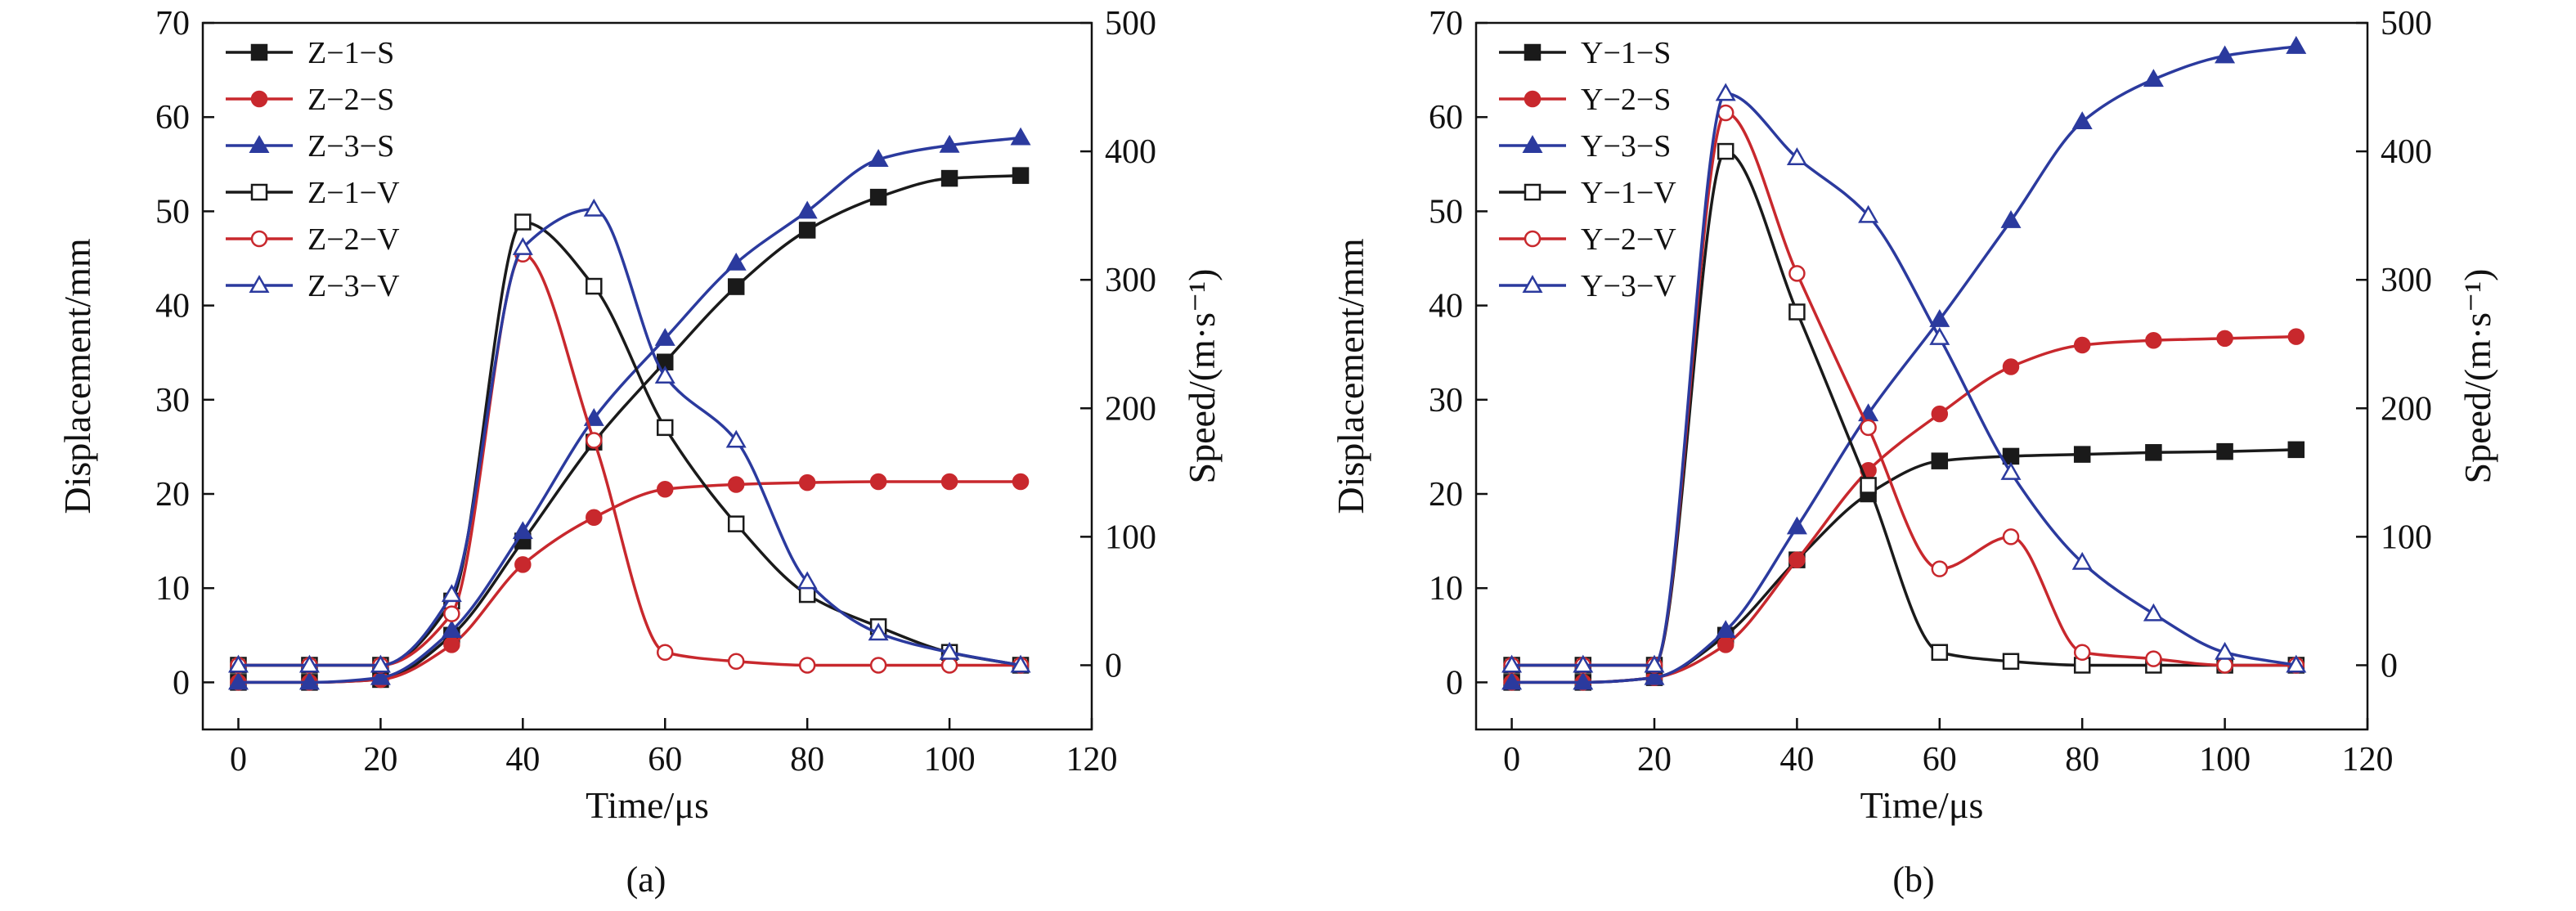  What do you see at coordinates (1130, 409) in the screenshot?
I see `y2-tick-label: 200` at bounding box center [1130, 409].